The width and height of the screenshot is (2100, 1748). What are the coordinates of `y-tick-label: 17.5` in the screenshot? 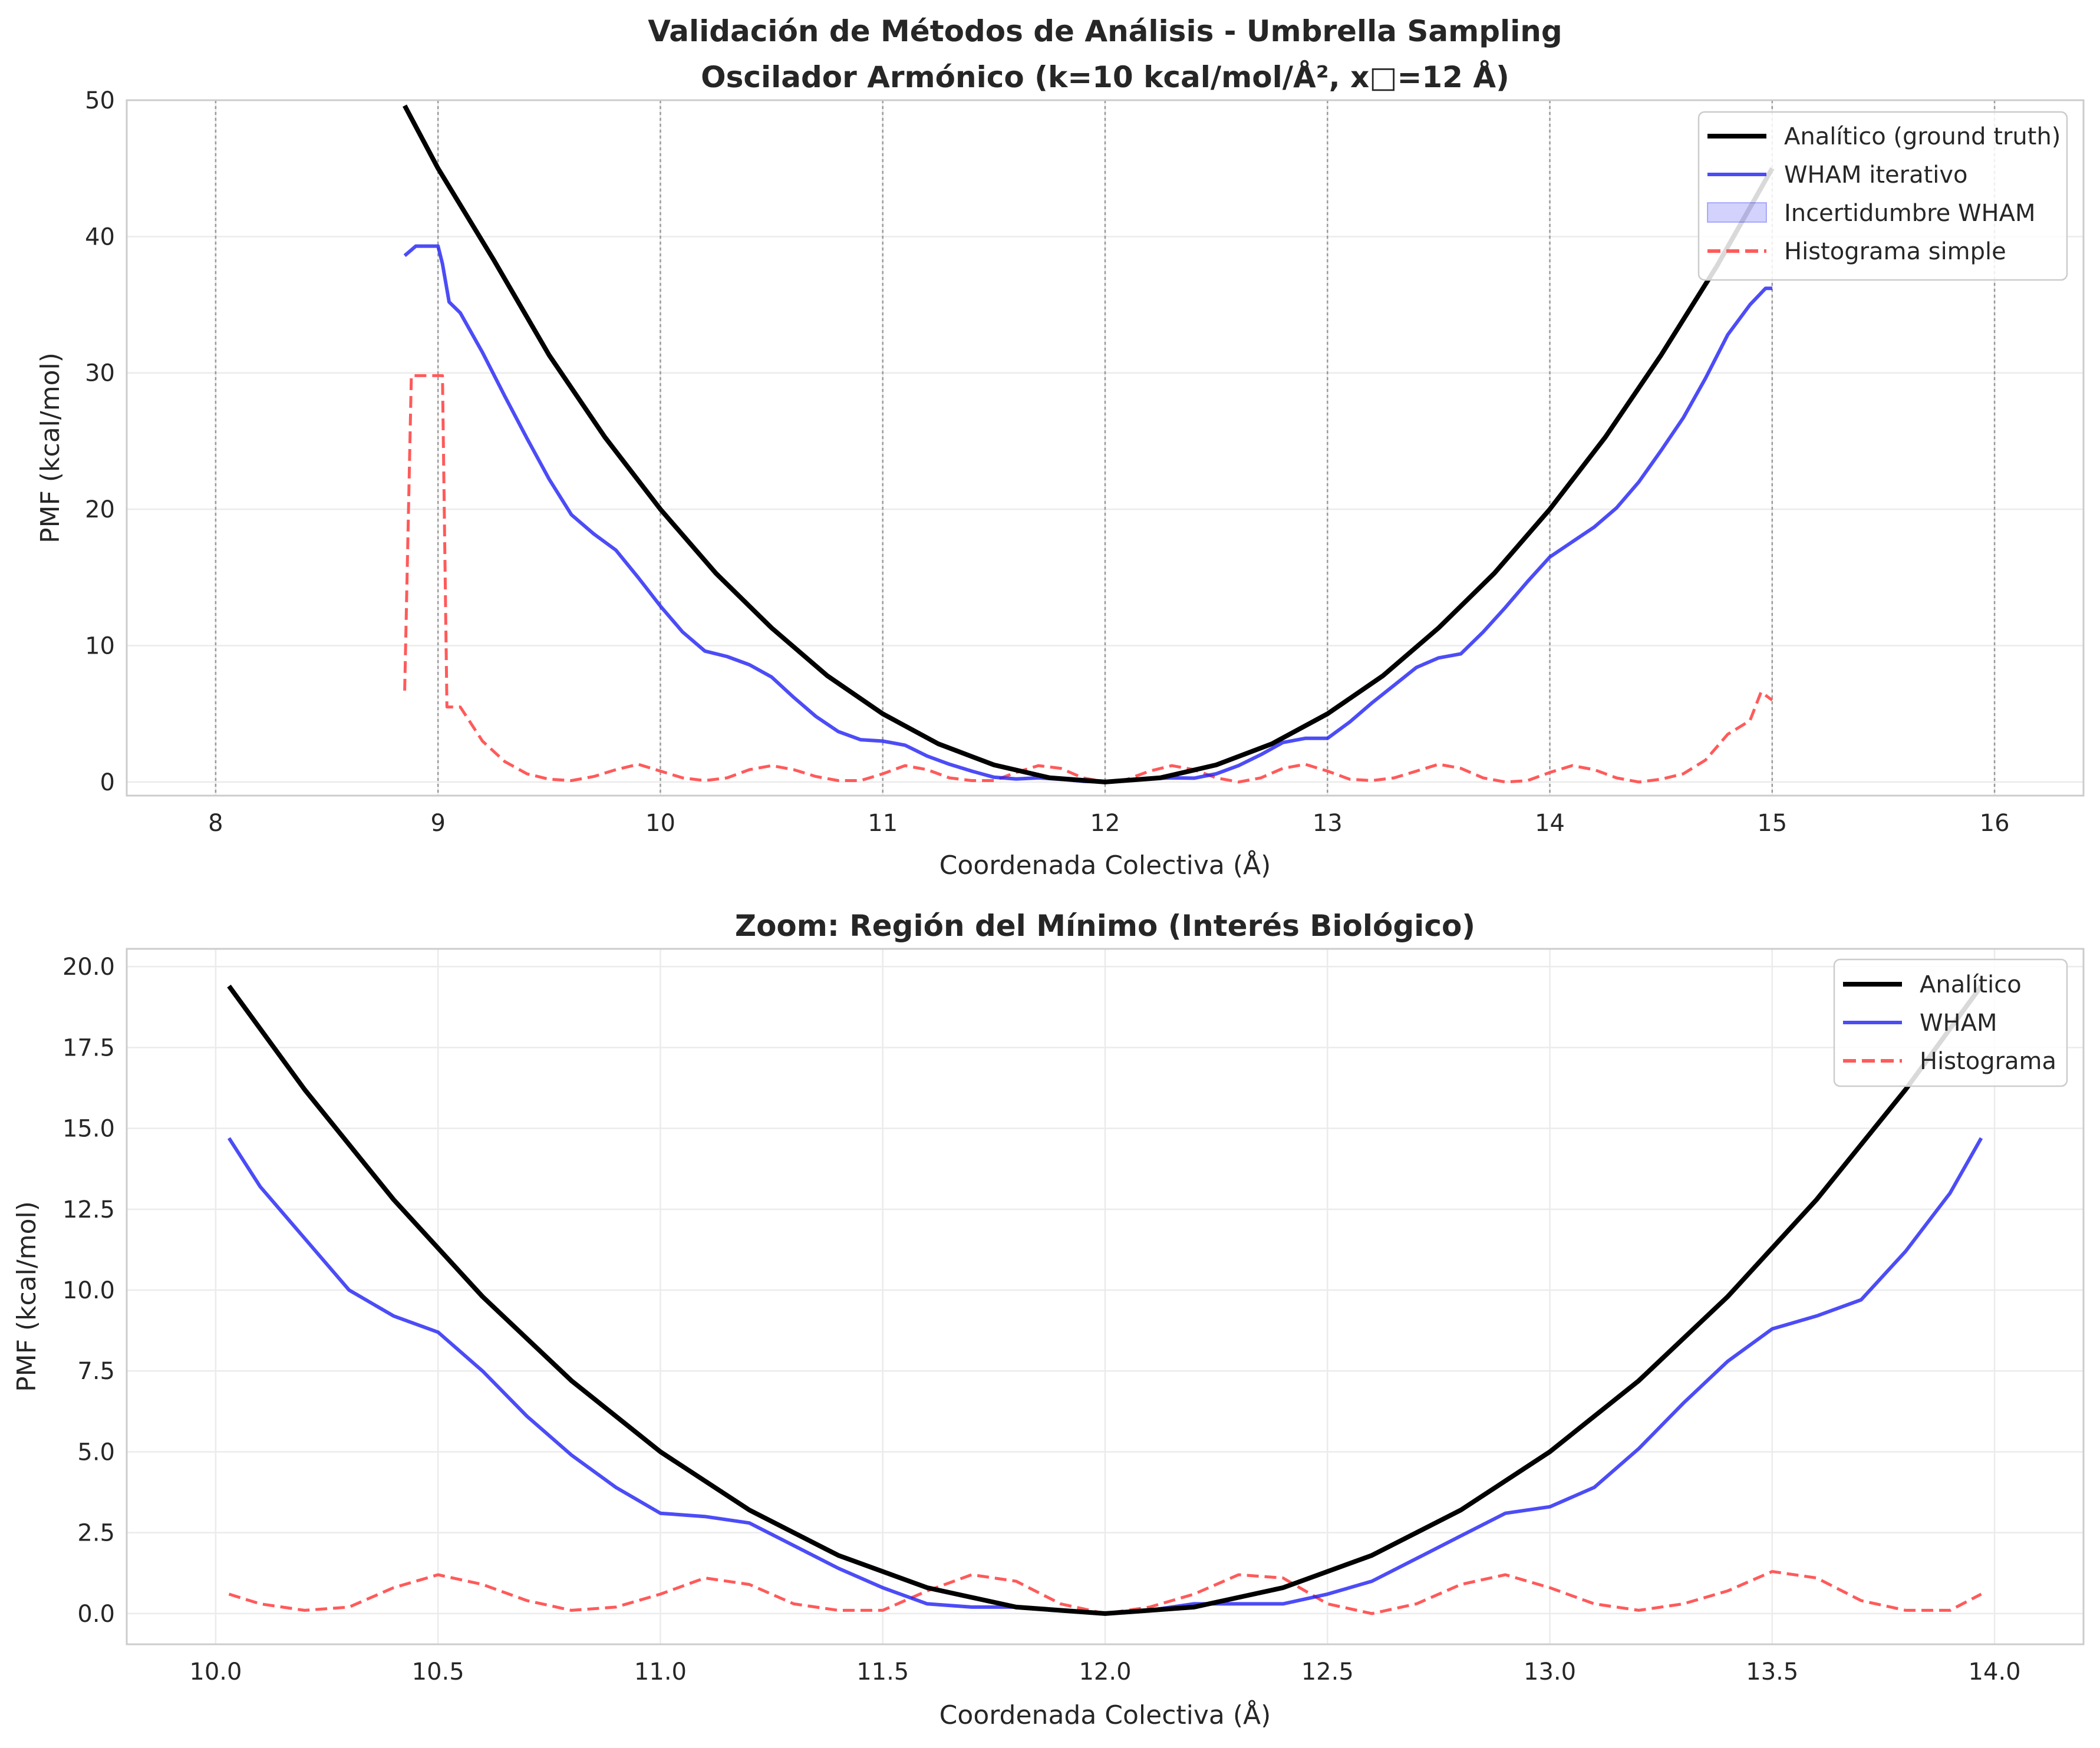 It's located at (88, 1047).